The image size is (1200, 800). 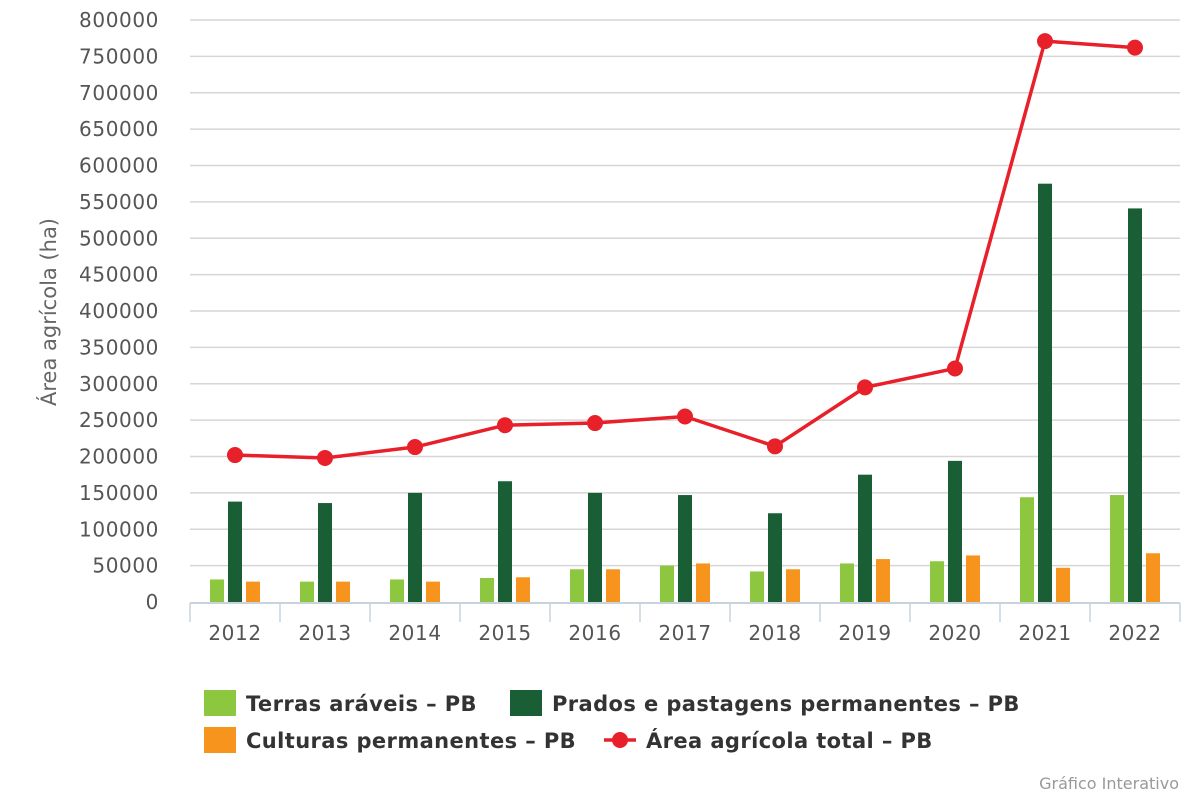 I want to click on y-tick-label: 150000, so click(x=119, y=493).